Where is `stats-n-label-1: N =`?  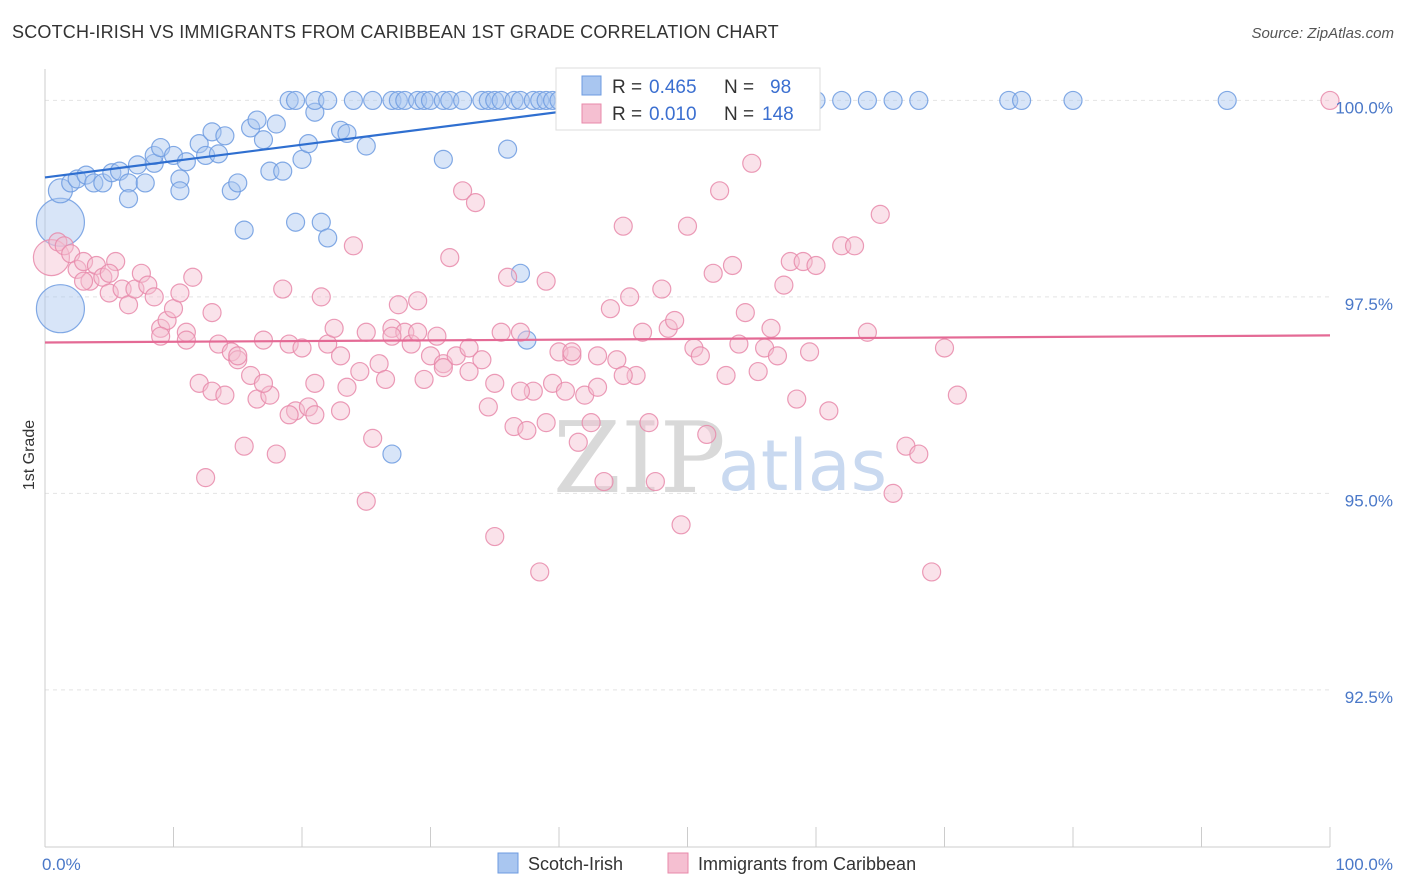
stats-n-label-1: N = is located at coordinates (739, 87).